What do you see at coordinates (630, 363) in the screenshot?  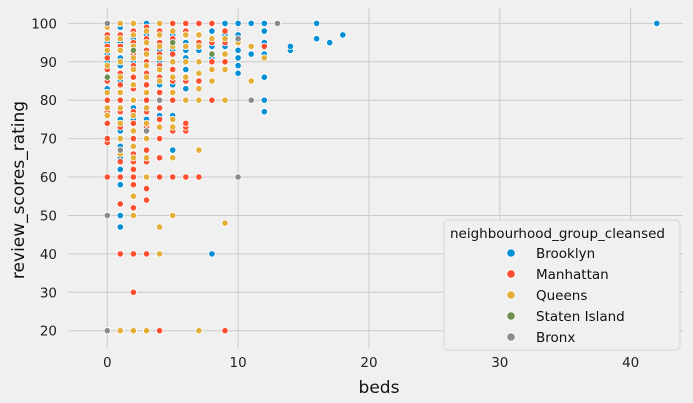 I see `x-tick-label: 40` at bounding box center [630, 363].